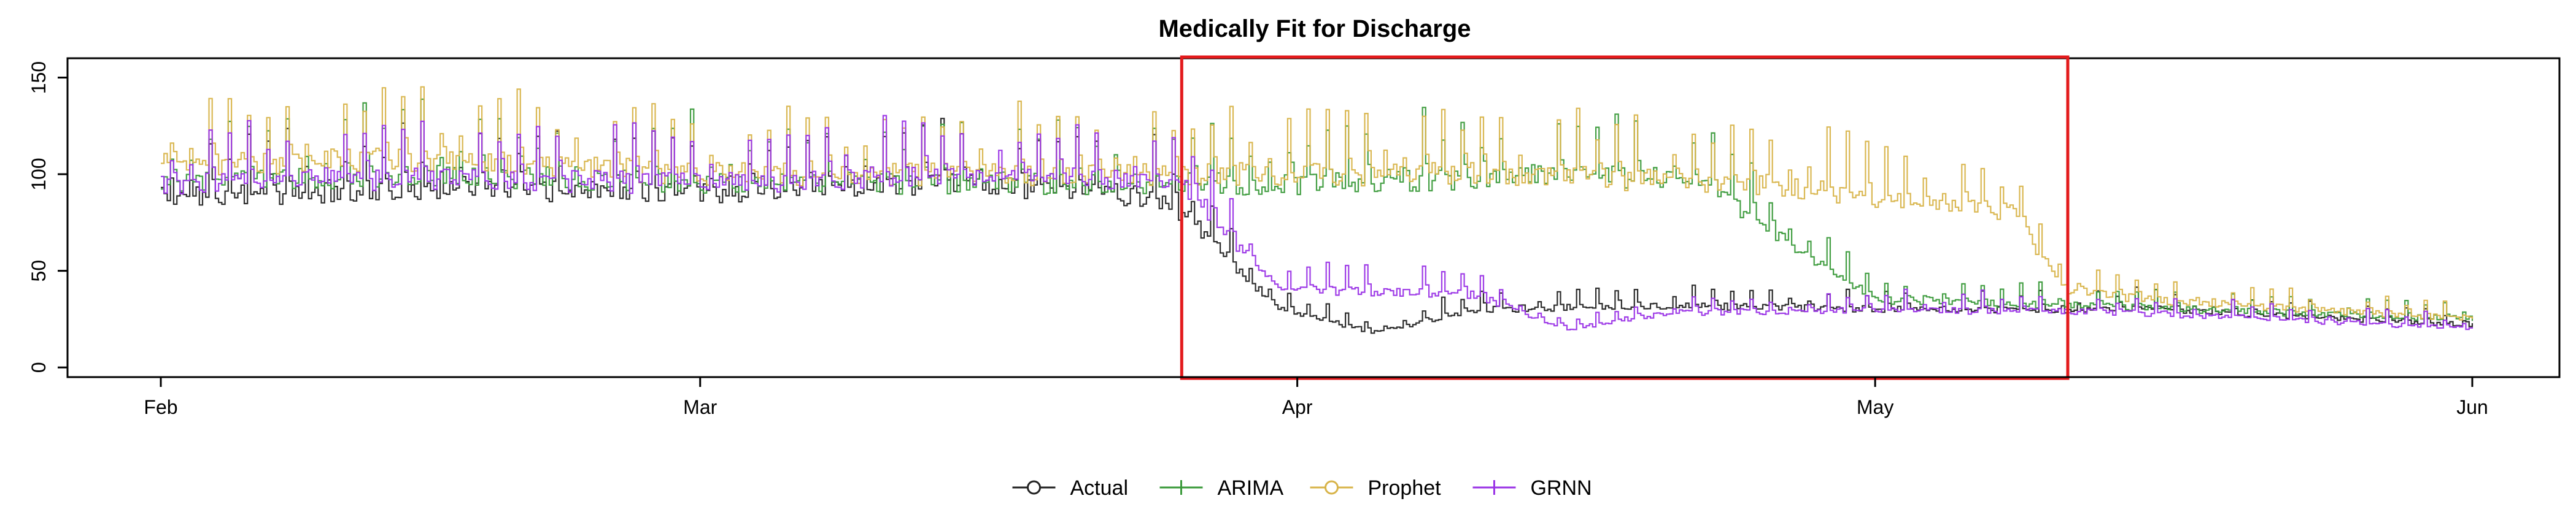 The width and height of the screenshot is (2576, 512). Describe the element at coordinates (39, 174) in the screenshot. I see `y-tick-label: 100` at that location.